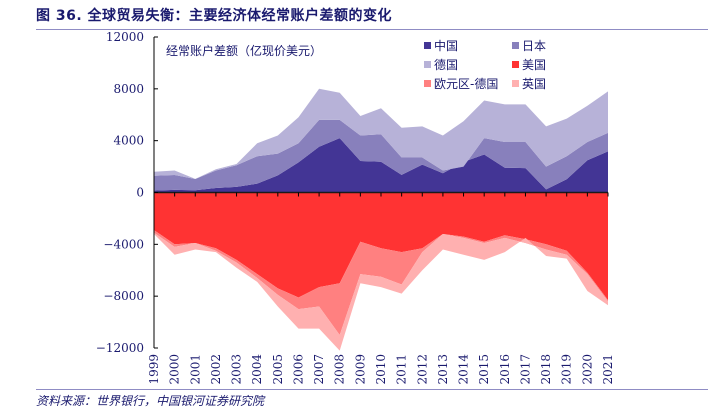 Image resolution: width=714 pixels, height=418 pixels. What do you see at coordinates (587, 369) in the screenshot?
I see `x-tick-label: 2020` at bounding box center [587, 369].